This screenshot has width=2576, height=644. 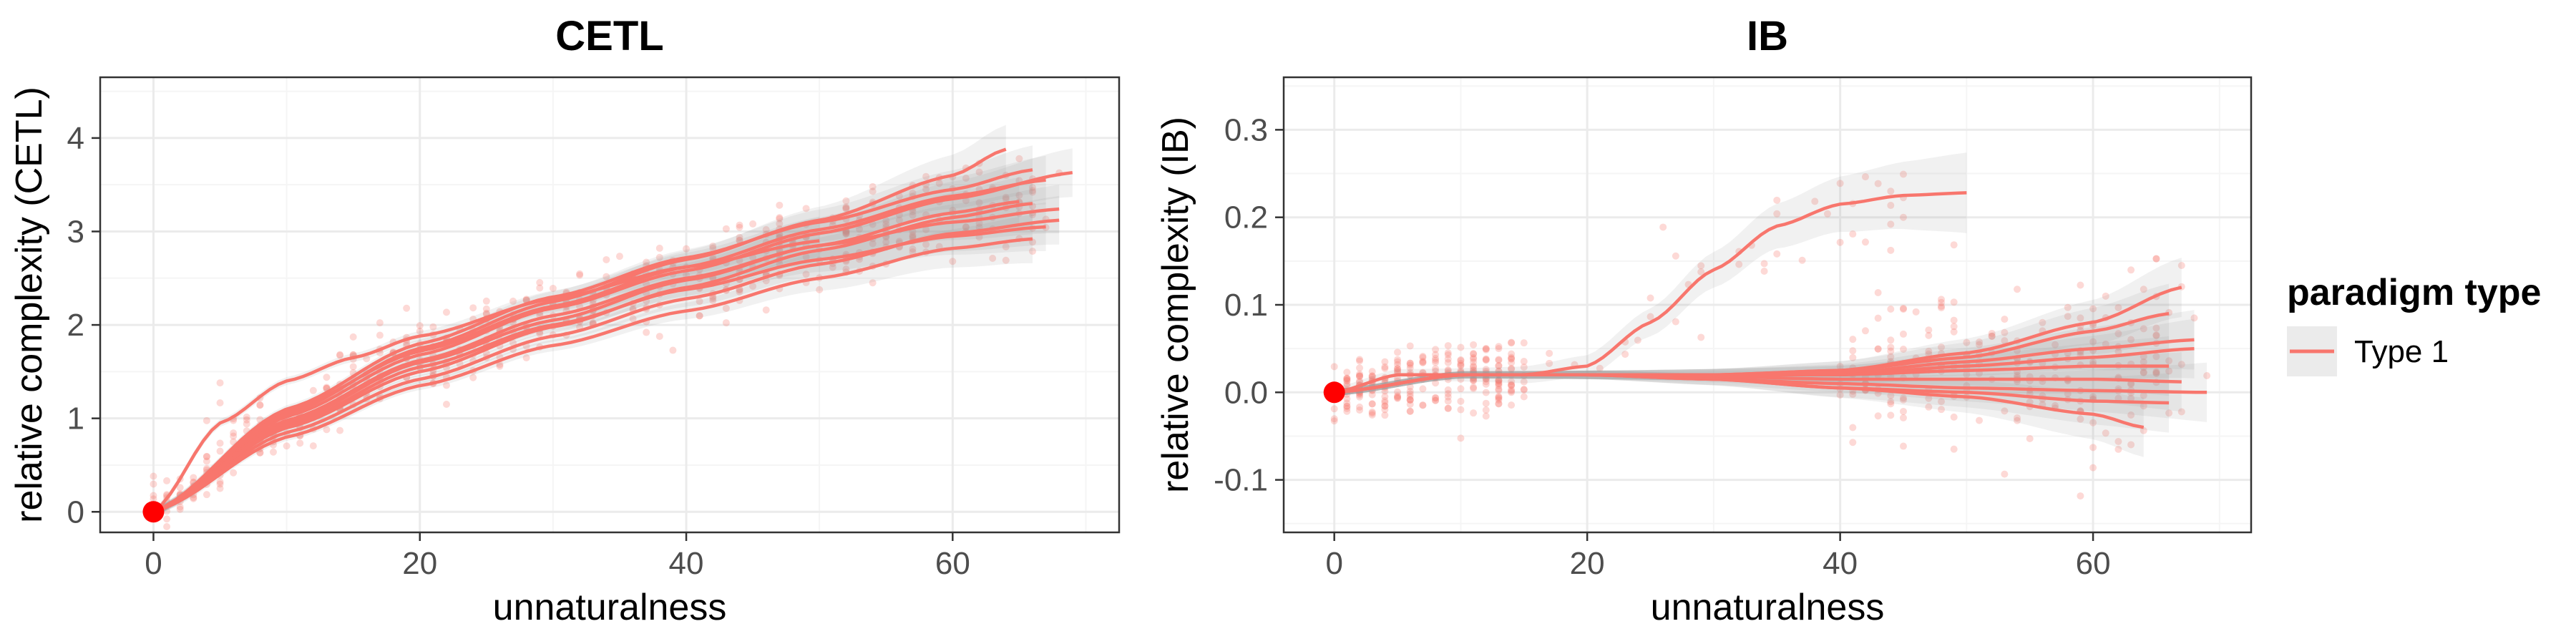 What do you see at coordinates (486, 376) in the screenshot?
I see `cetl-smooth-line` at bounding box center [486, 376].